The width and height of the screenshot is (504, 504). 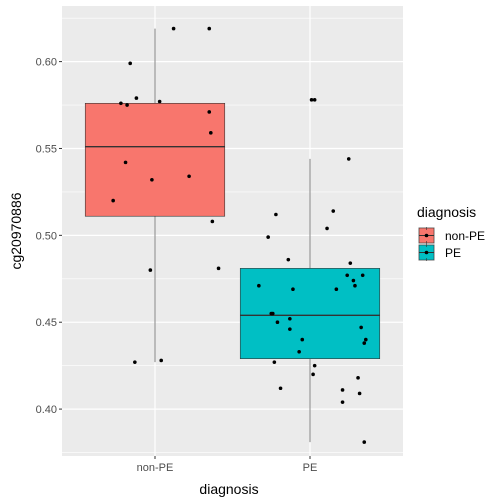 I want to click on y-tick-label: 0.45, so click(x=46, y=323).